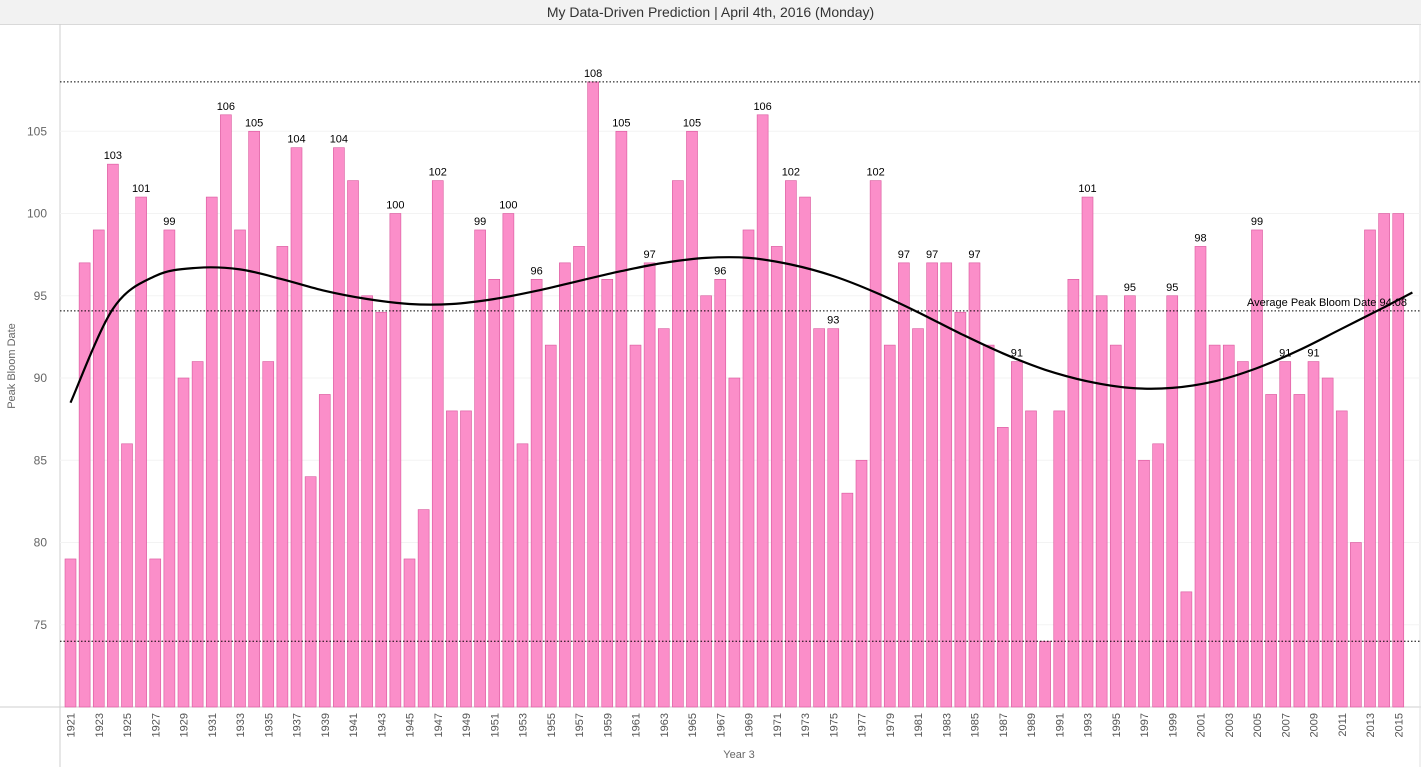  Describe the element at coordinates (382, 725) in the screenshot. I see `x-tick-1943: 1943` at that location.